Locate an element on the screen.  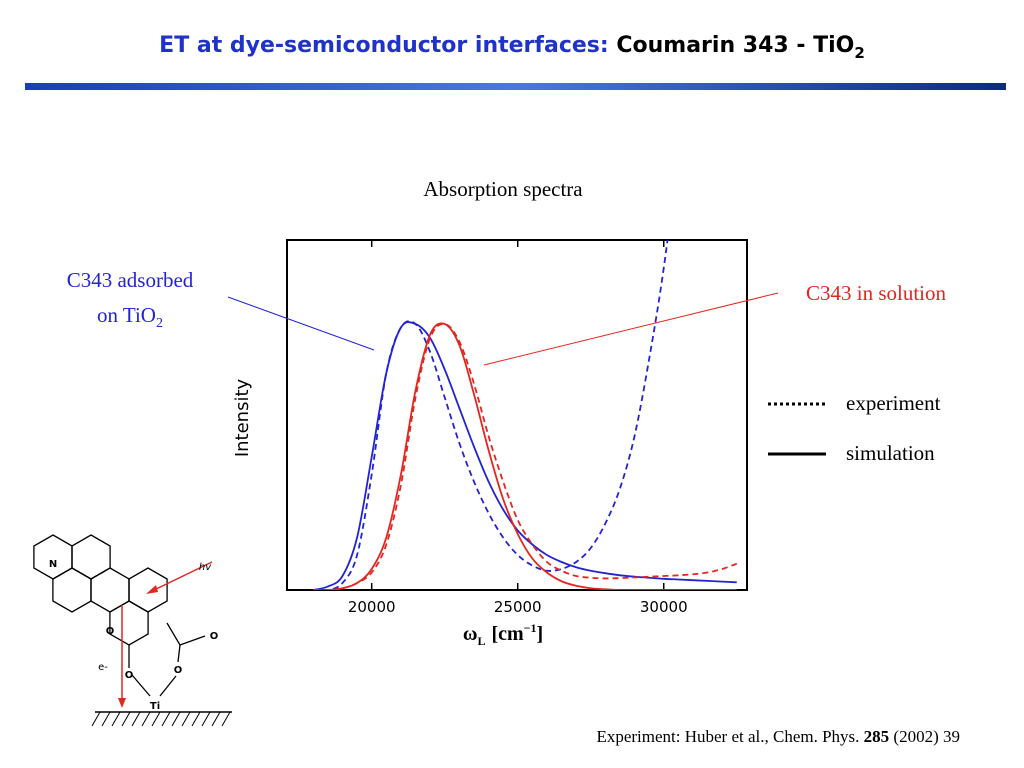
annotation-line: on TiO is located at coordinates (126, 315).